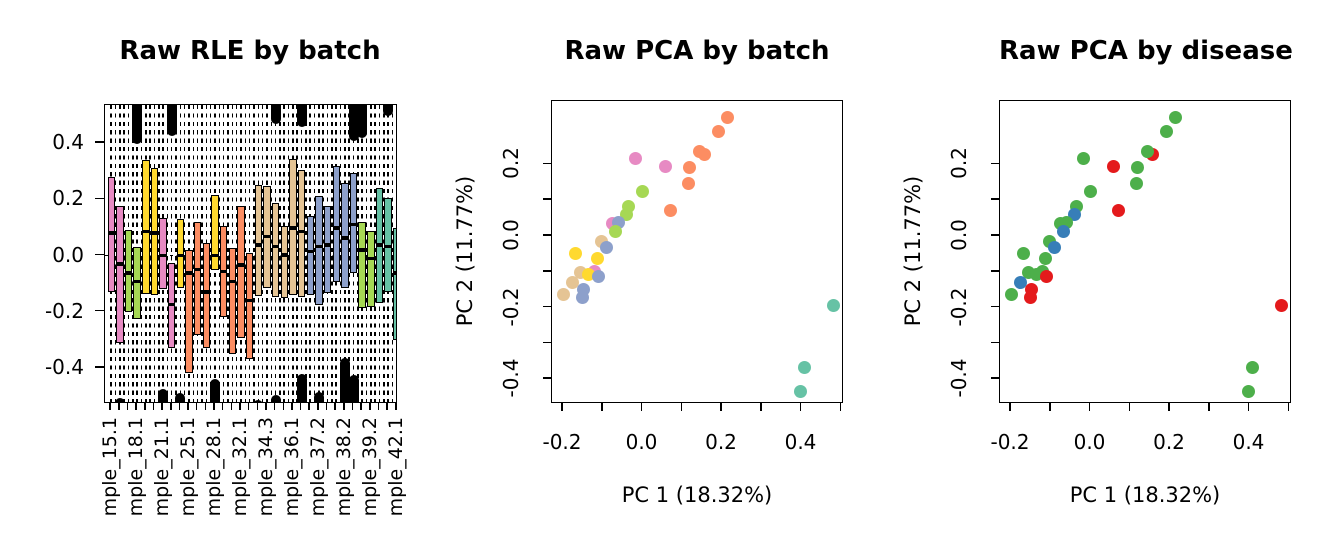 This screenshot has width=1344, height=537. I want to click on rle-y-tick-label: 0.0, so click(68, 254).